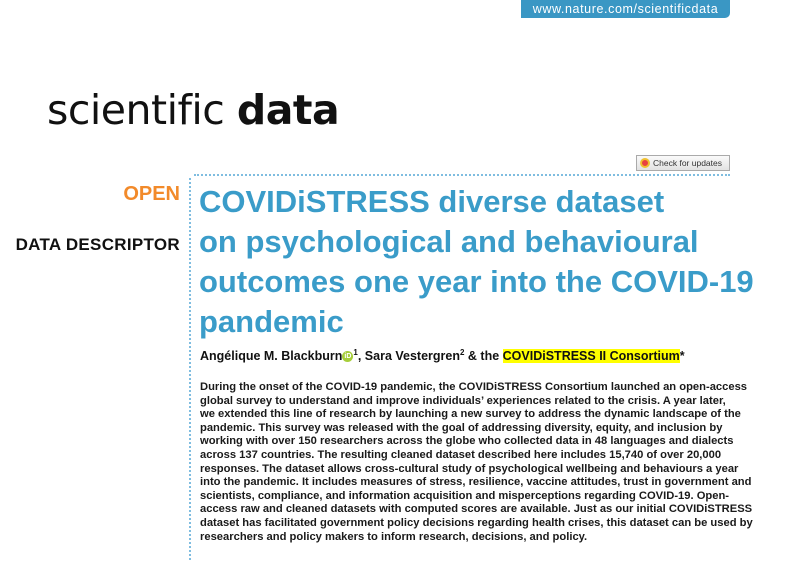 The image size is (785, 563). Describe the element at coordinates (97, 244) in the screenshot. I see `article-type-label: DATA DESCRIPTOR` at that location.